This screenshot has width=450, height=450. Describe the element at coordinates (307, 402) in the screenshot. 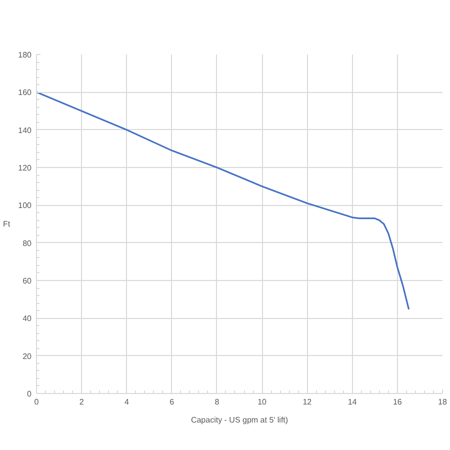

I see `x-tick-label: 12` at that location.